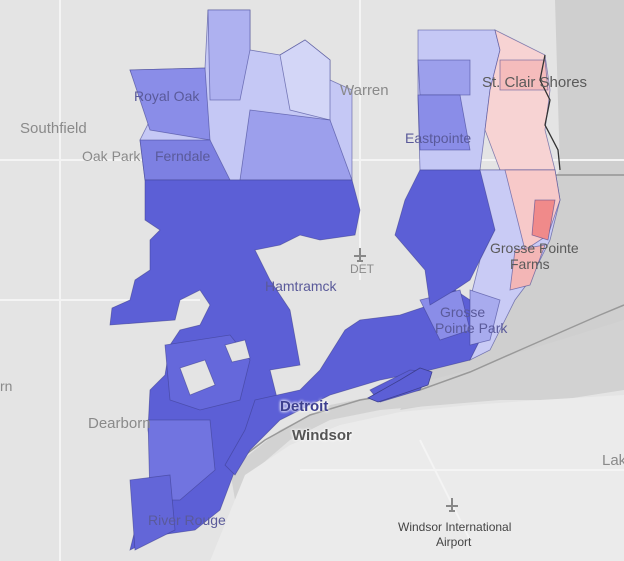 This screenshot has height=561, width=624. I want to click on label-ferndale: Ferndale, so click(183, 156).